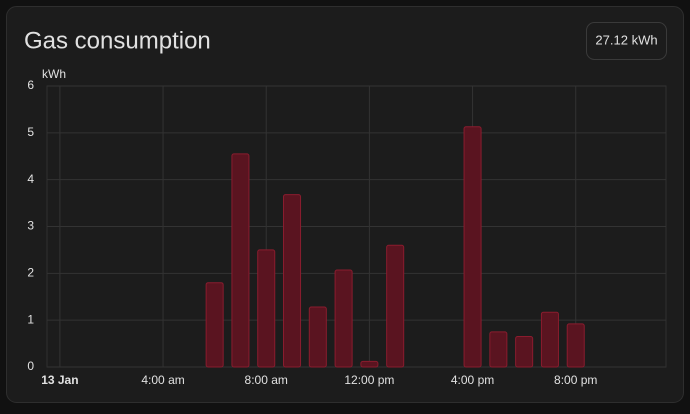 The height and width of the screenshot is (414, 690). Describe the element at coordinates (30, 85) in the screenshot. I see `y-tick-label: 6` at that location.